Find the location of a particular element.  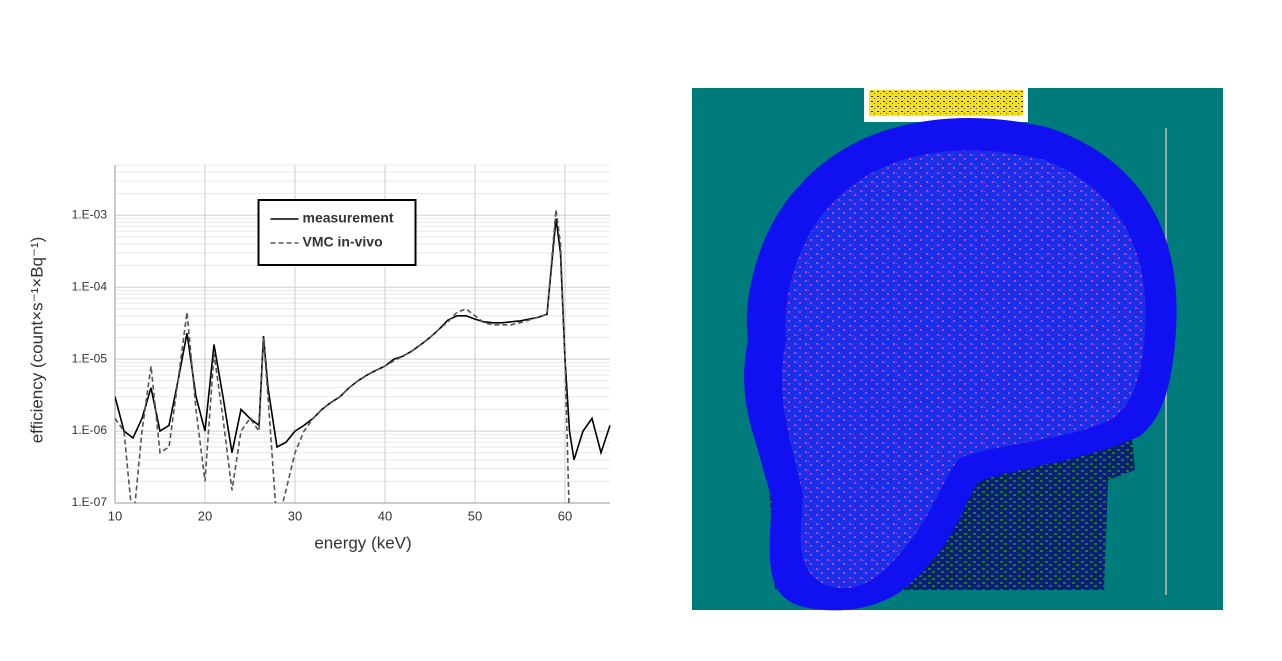

x-axis-title: energy (keV) is located at coordinates (362, 542).